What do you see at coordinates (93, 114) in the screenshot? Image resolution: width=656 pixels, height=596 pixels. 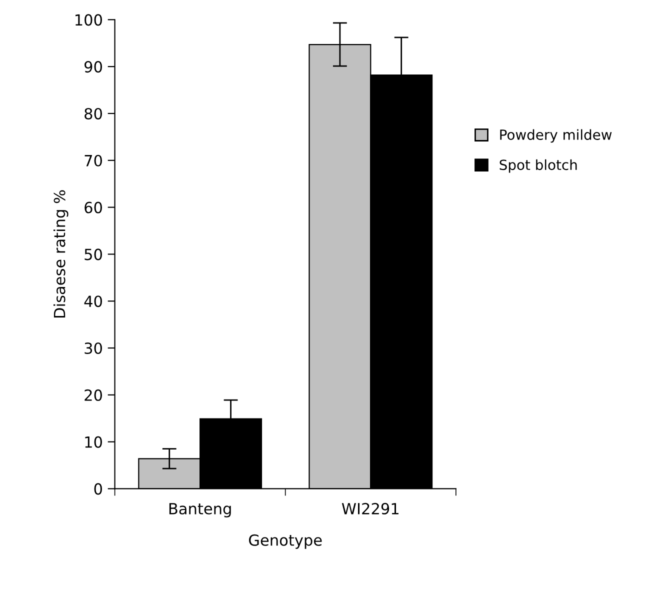 I see `y-tick-label: 80` at bounding box center [93, 114].